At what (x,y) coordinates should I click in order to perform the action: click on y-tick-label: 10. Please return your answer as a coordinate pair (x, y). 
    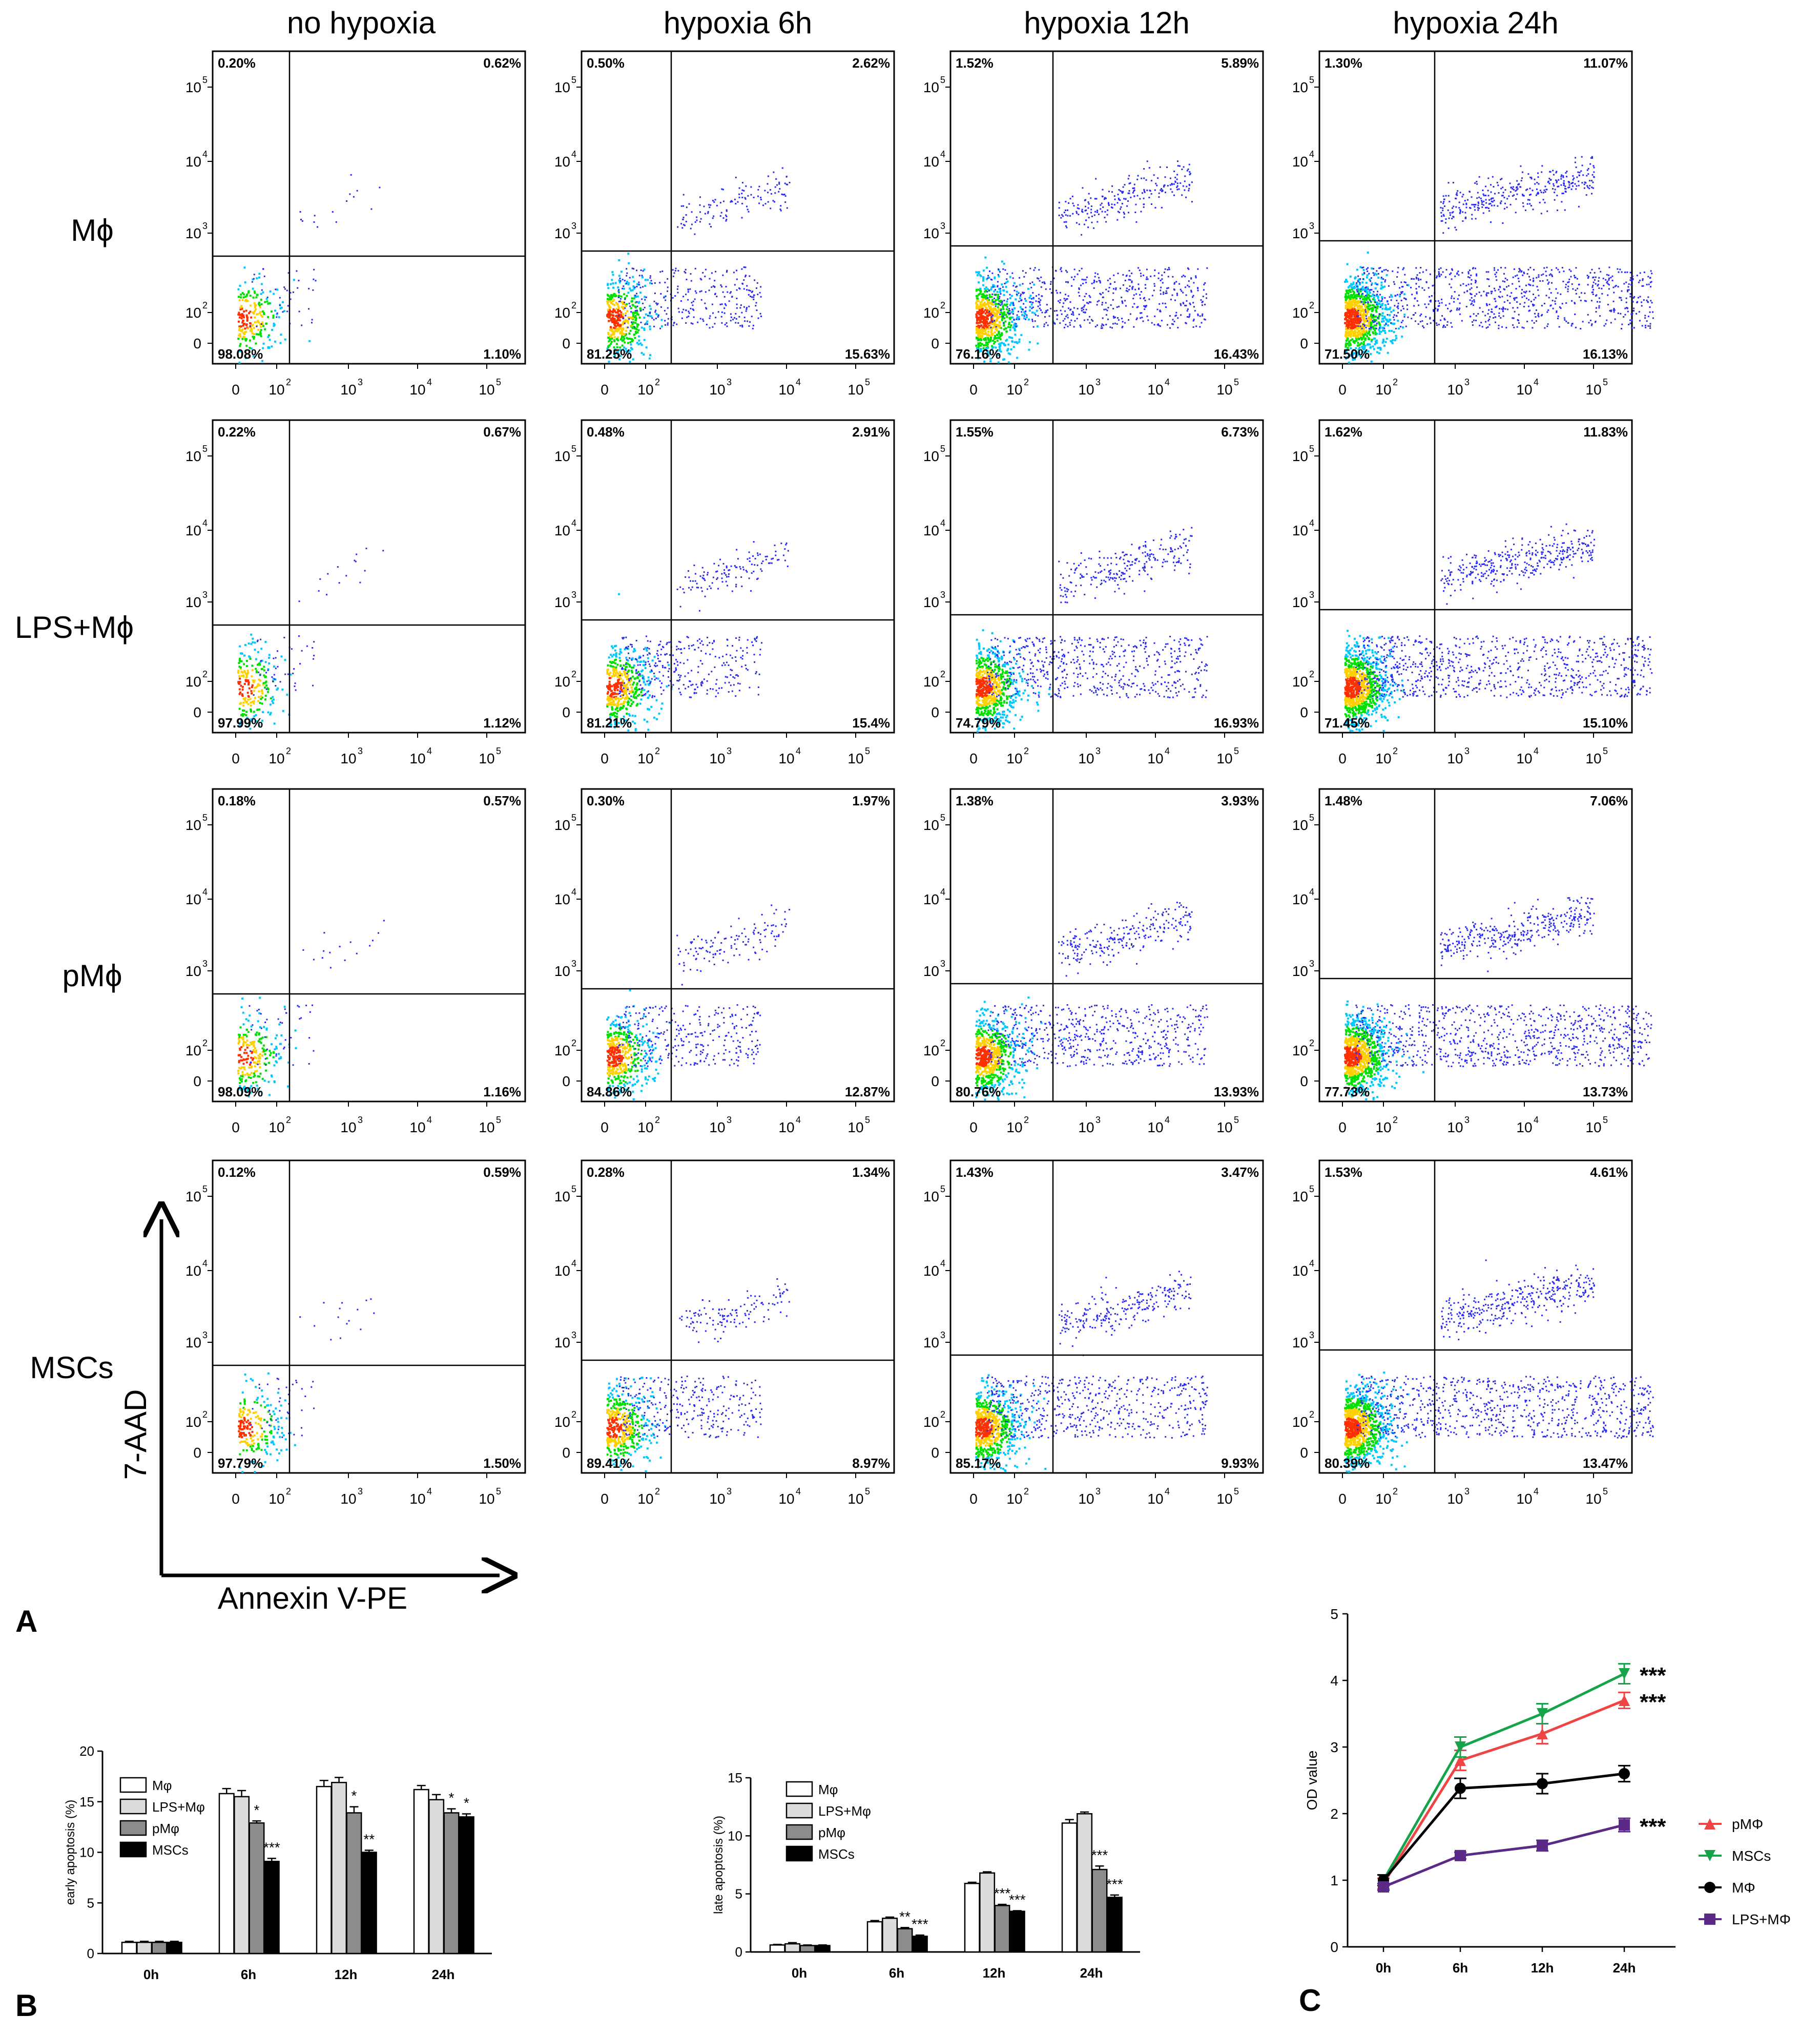
    Looking at the image, I should click on (562, 87).